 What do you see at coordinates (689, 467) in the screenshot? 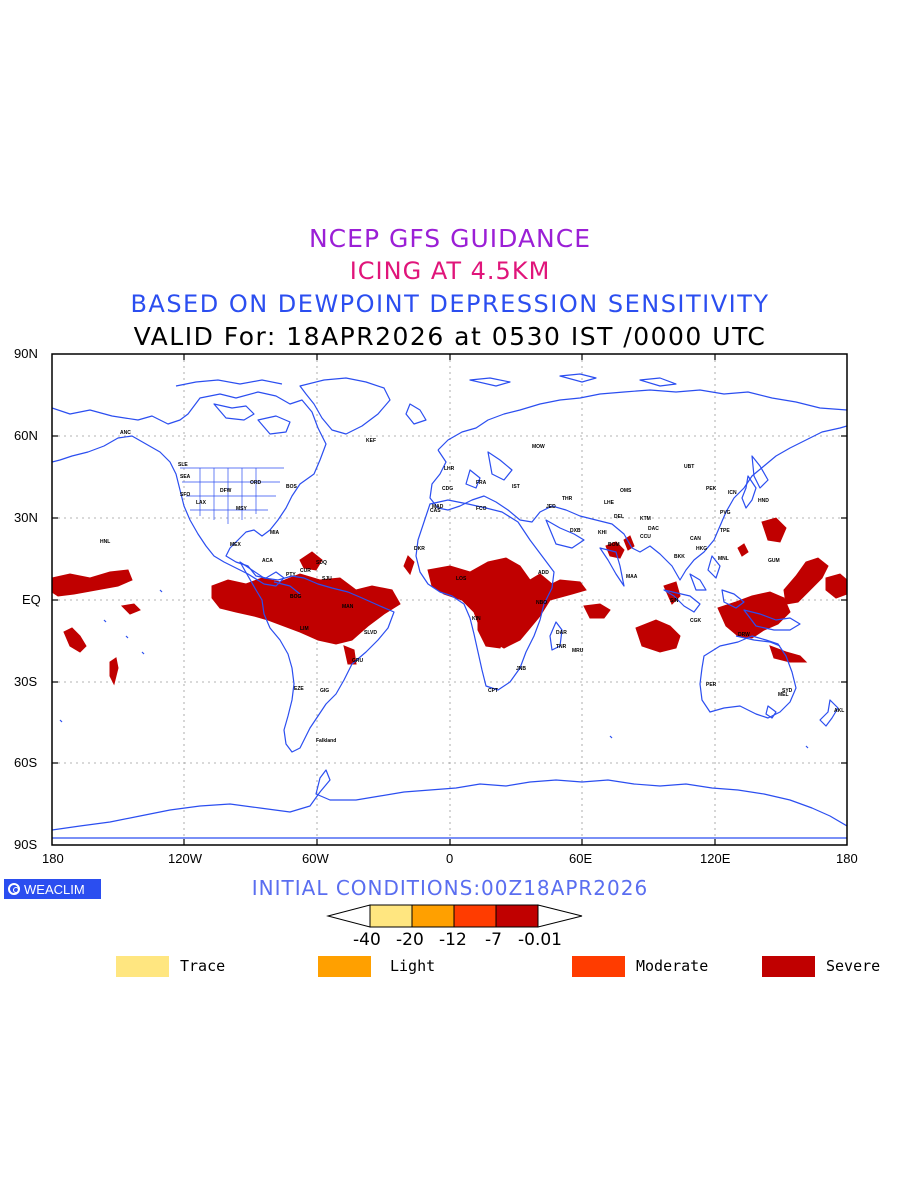
I see `station-label: UBT` at bounding box center [689, 467].